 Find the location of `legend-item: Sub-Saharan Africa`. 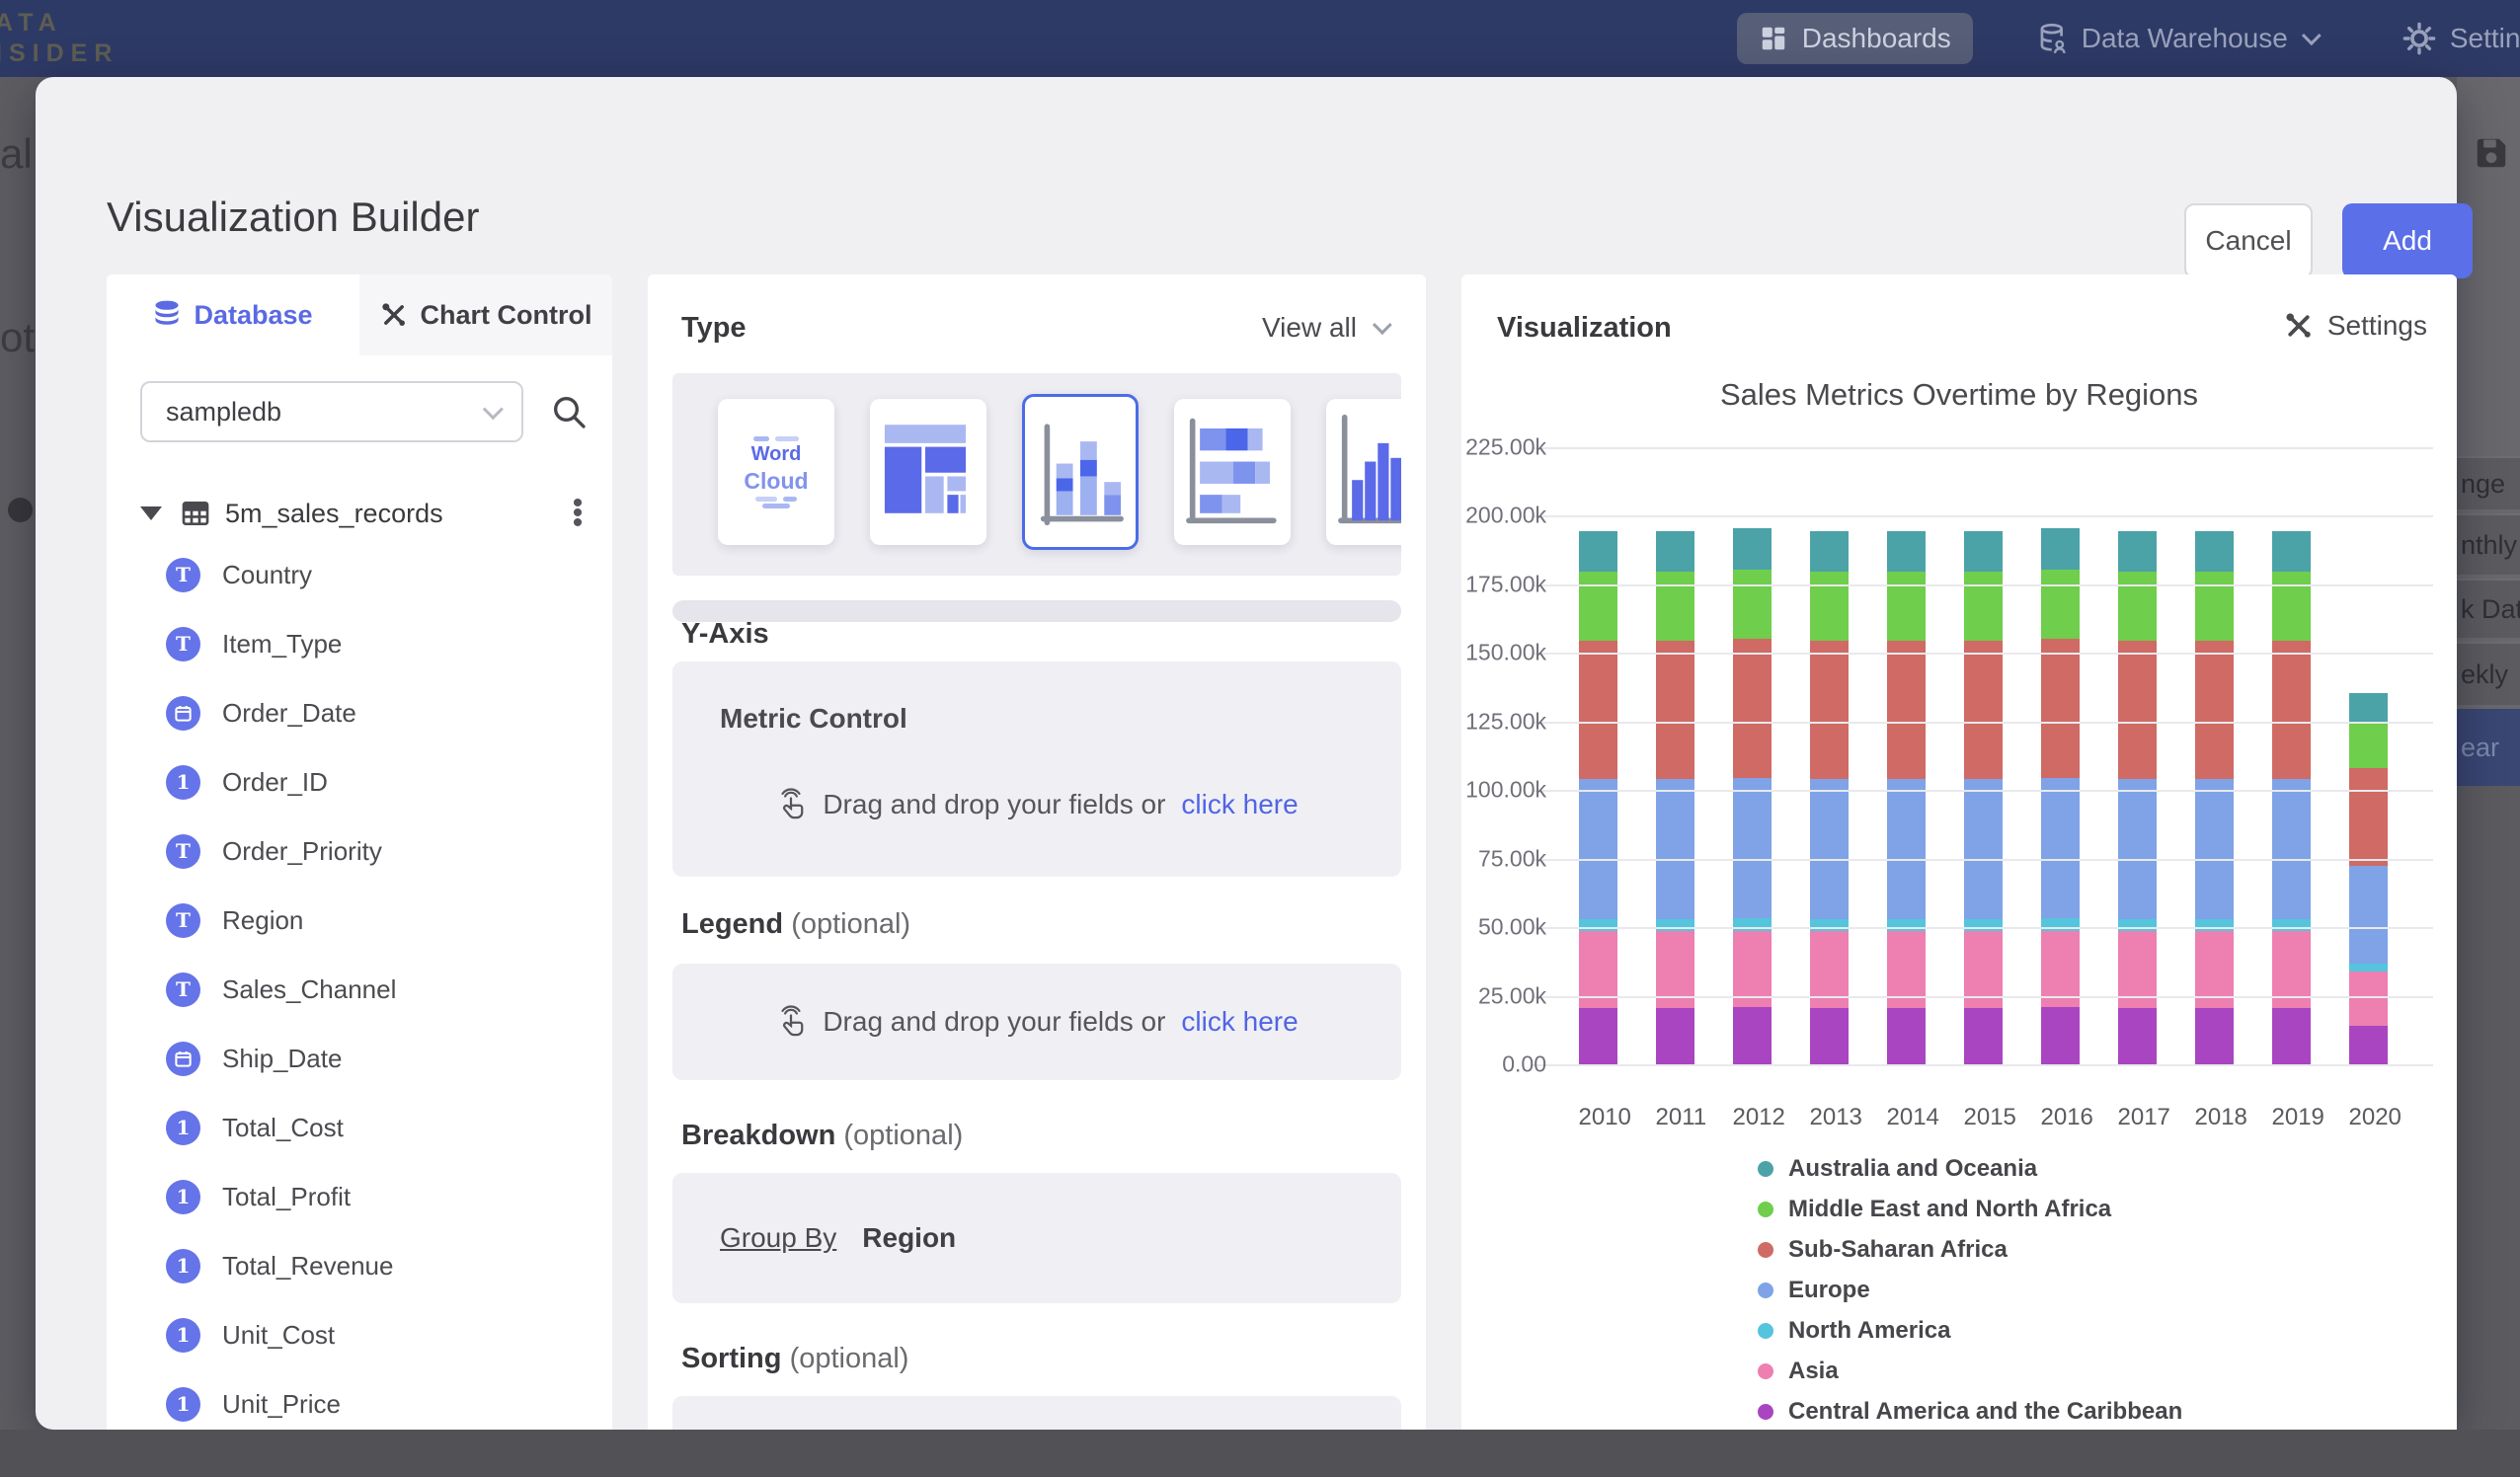

legend-item: Sub-Saharan Africa is located at coordinates (1970, 1249).